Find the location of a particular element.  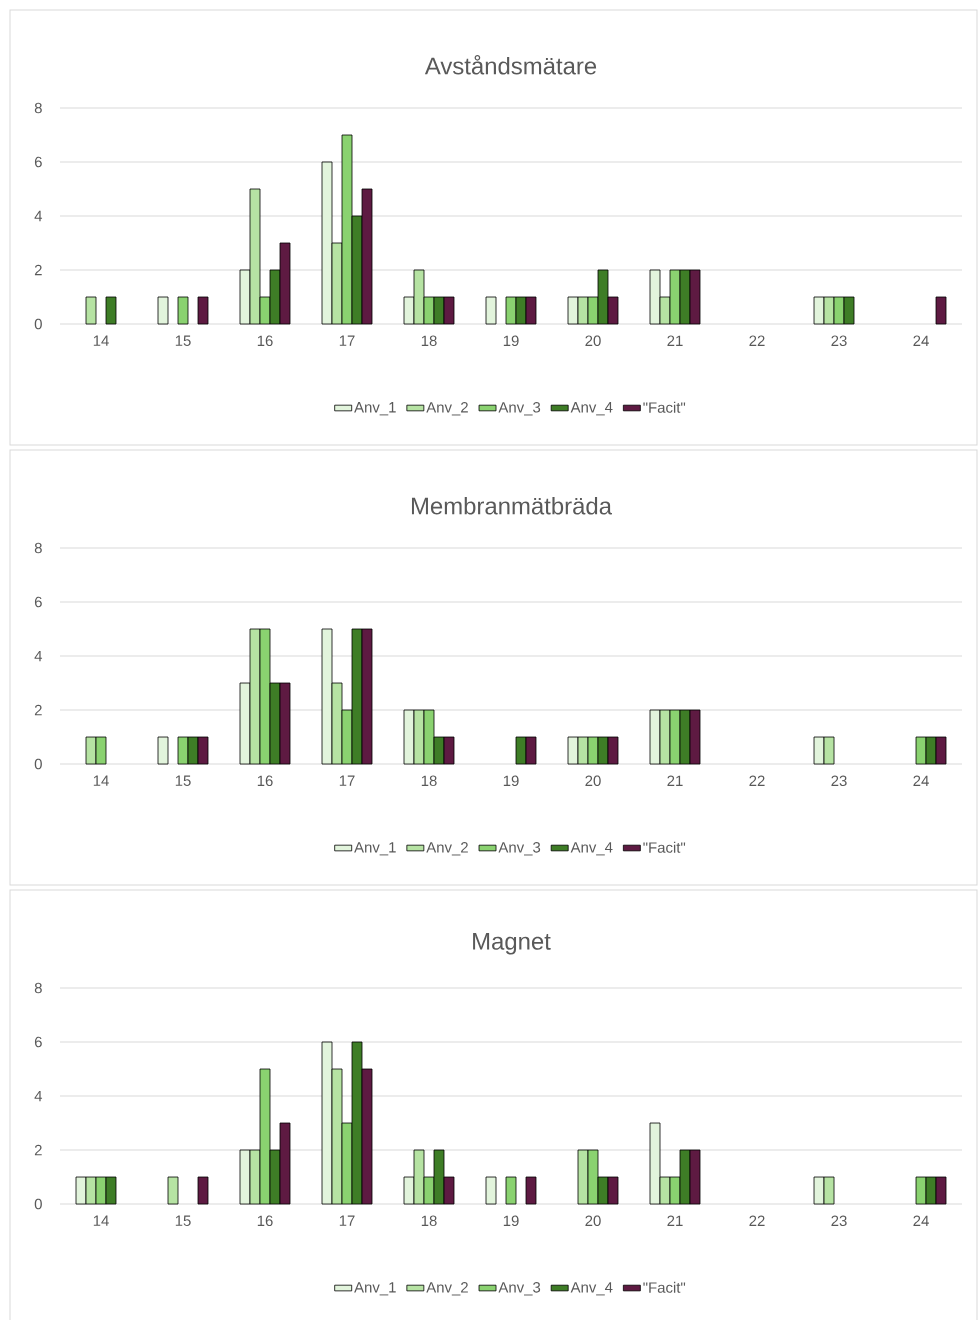

chart-title: Magnet is located at coordinates (512, 944).